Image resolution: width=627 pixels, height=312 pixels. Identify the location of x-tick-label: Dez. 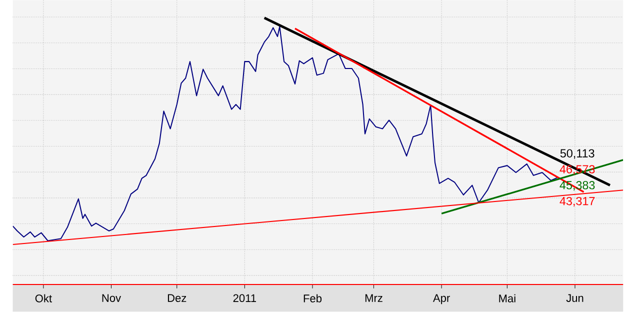
(177, 298).